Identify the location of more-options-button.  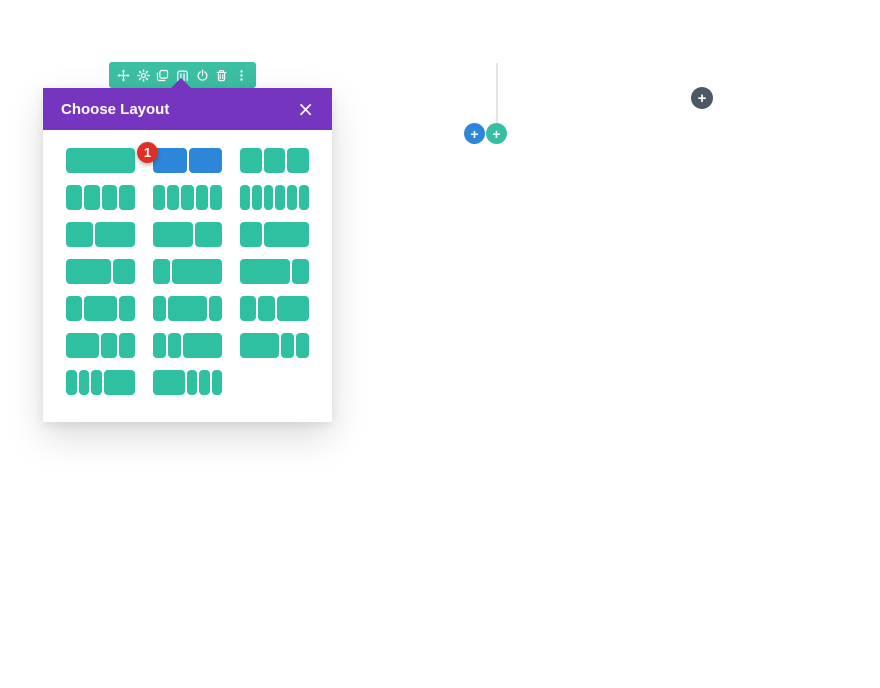
(241, 75).